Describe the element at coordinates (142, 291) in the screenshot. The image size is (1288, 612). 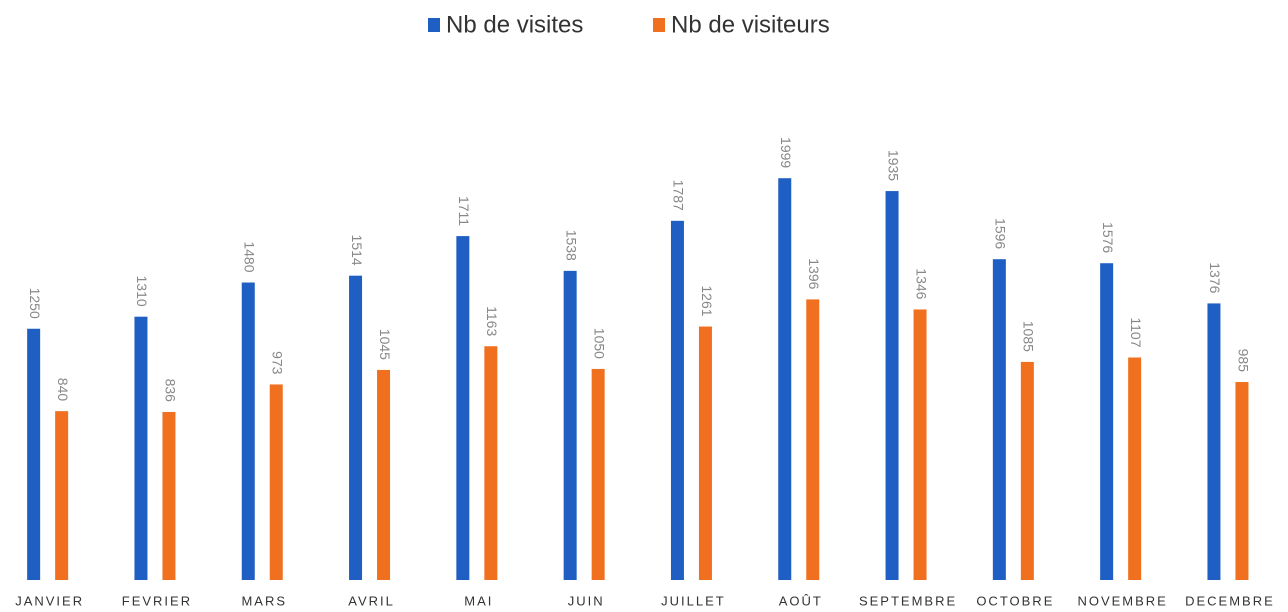
I see `value-label: 1310` at that location.